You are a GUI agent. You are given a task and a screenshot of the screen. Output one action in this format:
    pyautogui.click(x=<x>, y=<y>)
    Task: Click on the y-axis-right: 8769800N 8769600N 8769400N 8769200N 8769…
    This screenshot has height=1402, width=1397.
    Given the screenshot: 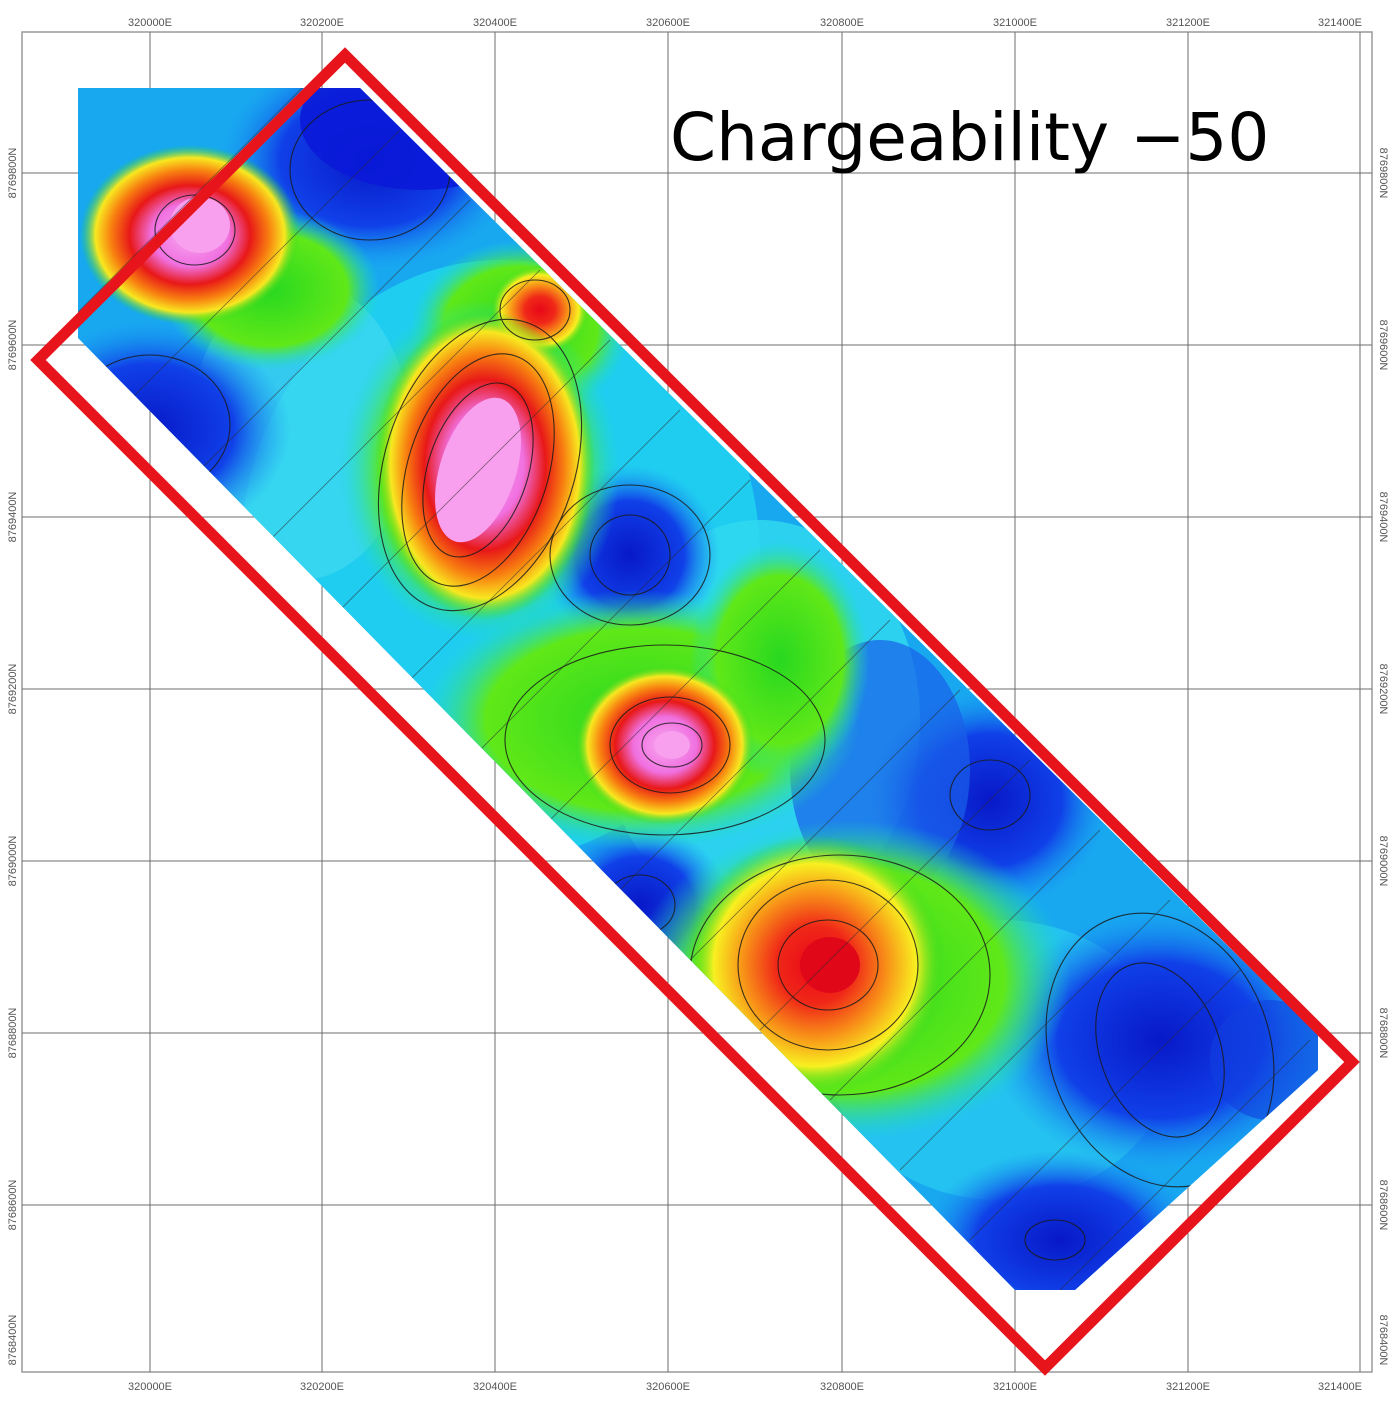 What is the action you would take?
    pyautogui.click(x=1383, y=757)
    